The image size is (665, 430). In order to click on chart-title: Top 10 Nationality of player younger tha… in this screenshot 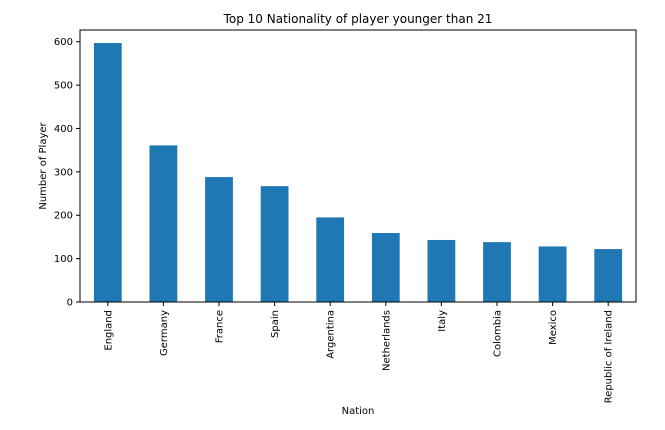, I will do `click(358, 19)`.